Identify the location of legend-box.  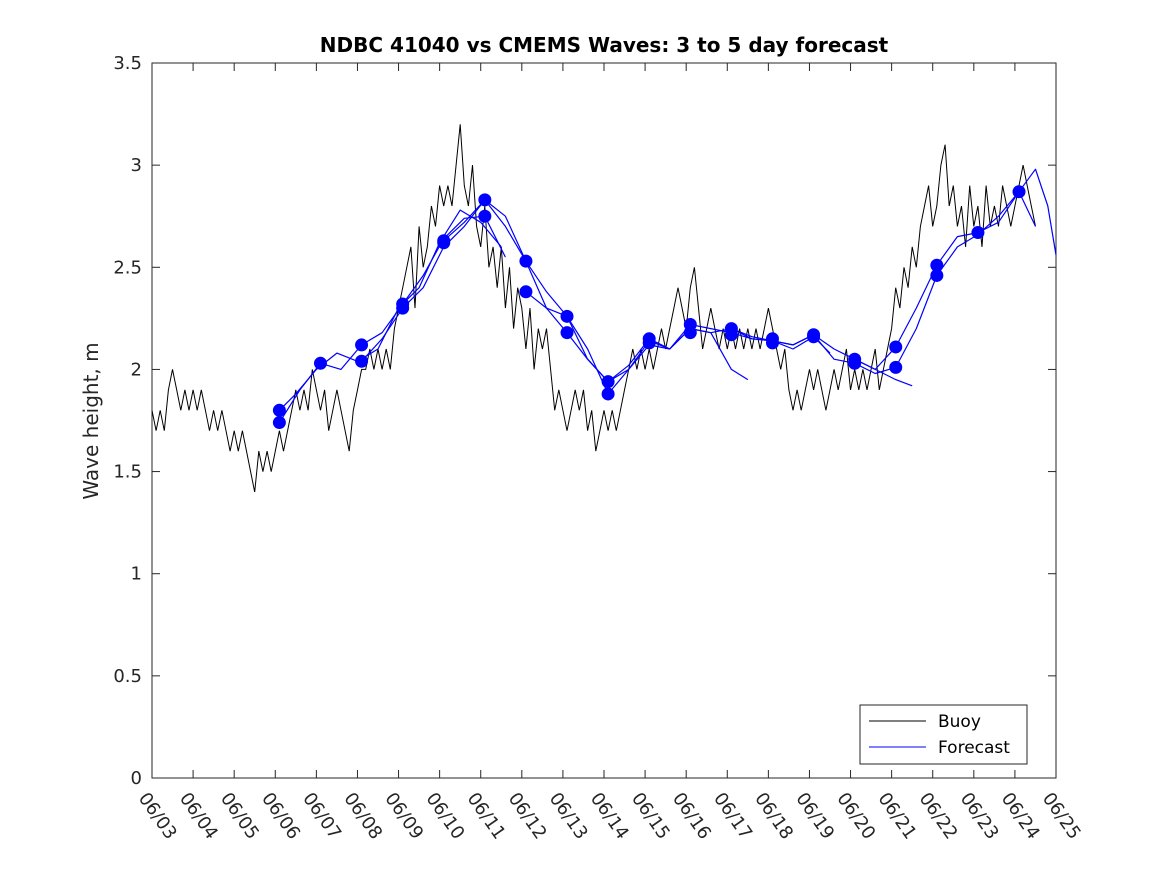
(943, 734).